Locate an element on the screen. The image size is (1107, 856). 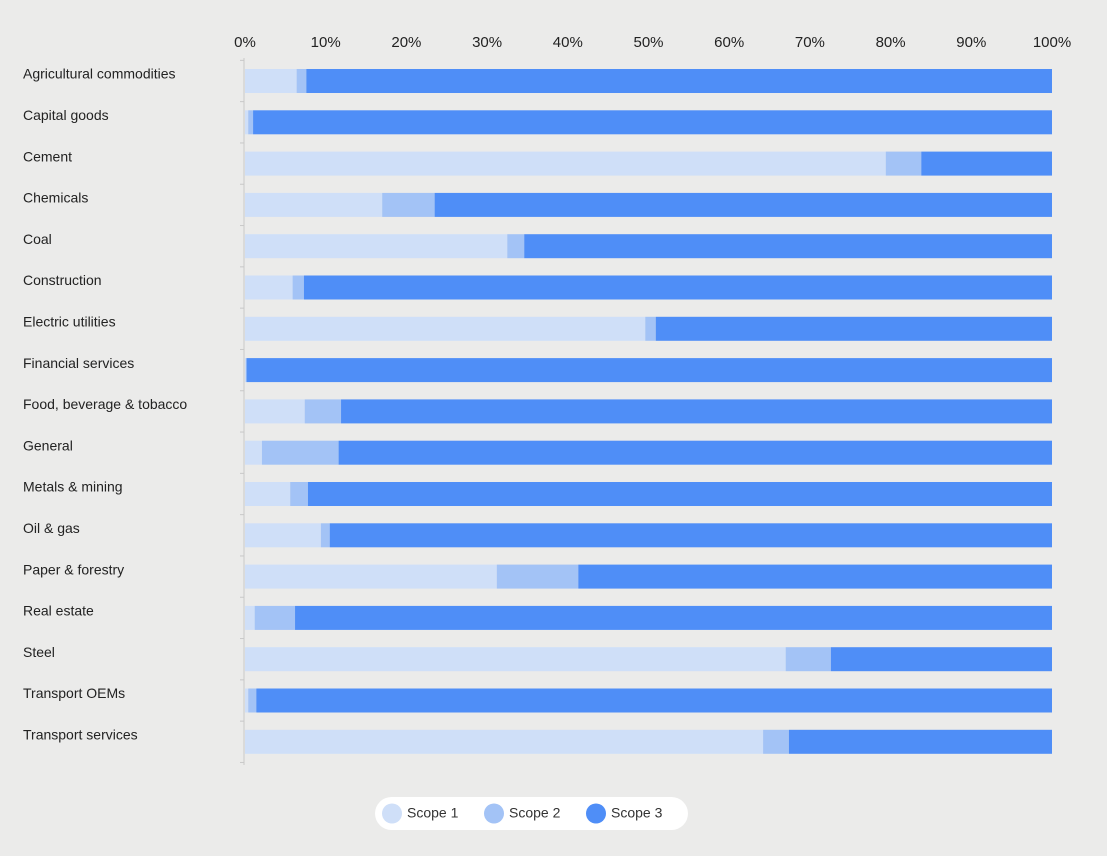
category-label: Capital goods is located at coordinates (66, 115).